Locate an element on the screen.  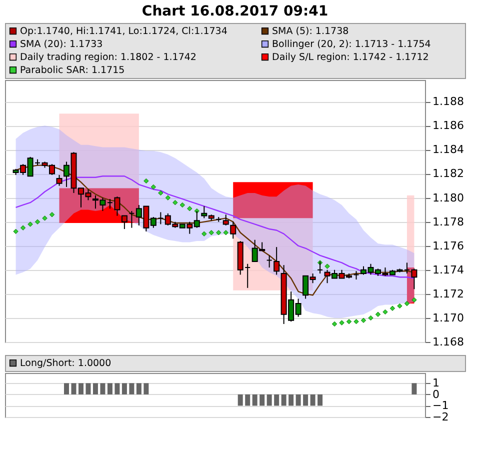
y-tick-label: 1.170 is located at coordinates (448, 317).